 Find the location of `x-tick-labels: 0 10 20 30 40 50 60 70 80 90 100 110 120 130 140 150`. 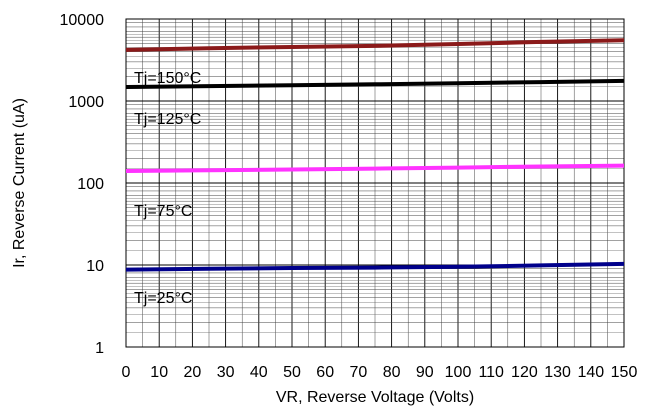

x-tick-labels: 0 10 20 30 40 50 60 70 80 90 100 110 120 130 140 150 is located at coordinates (380, 372).